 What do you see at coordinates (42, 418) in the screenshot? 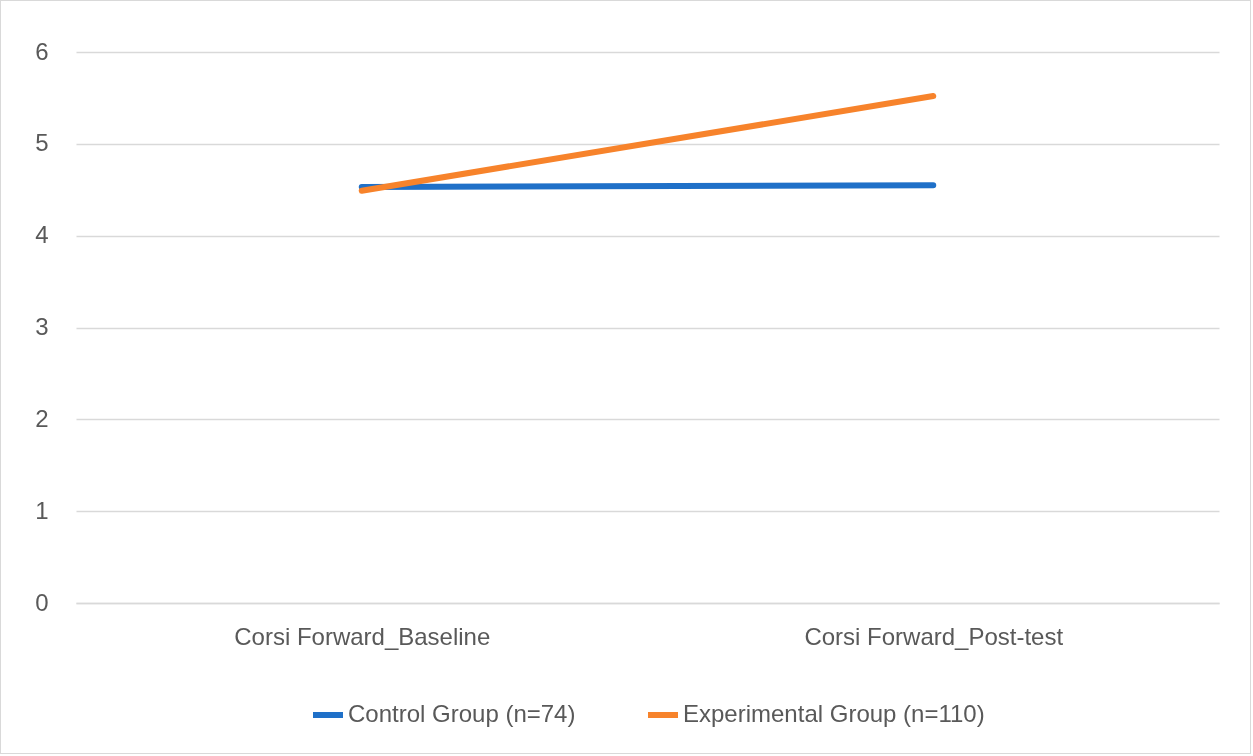
I see `y-tick-label: 2` at bounding box center [42, 418].